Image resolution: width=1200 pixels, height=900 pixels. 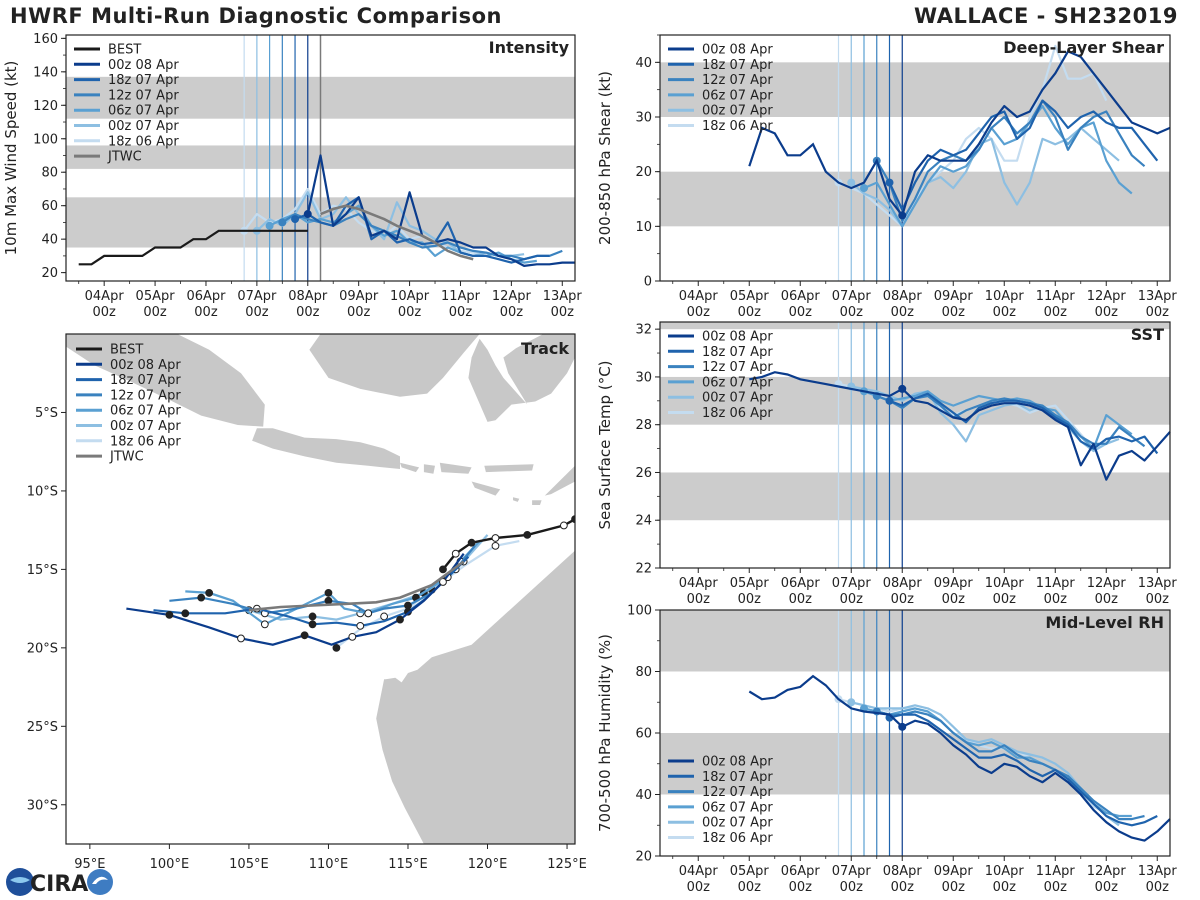 What do you see at coordinates (639, 611) in the screenshot?
I see `y-tick-label: 100` at bounding box center [639, 611].